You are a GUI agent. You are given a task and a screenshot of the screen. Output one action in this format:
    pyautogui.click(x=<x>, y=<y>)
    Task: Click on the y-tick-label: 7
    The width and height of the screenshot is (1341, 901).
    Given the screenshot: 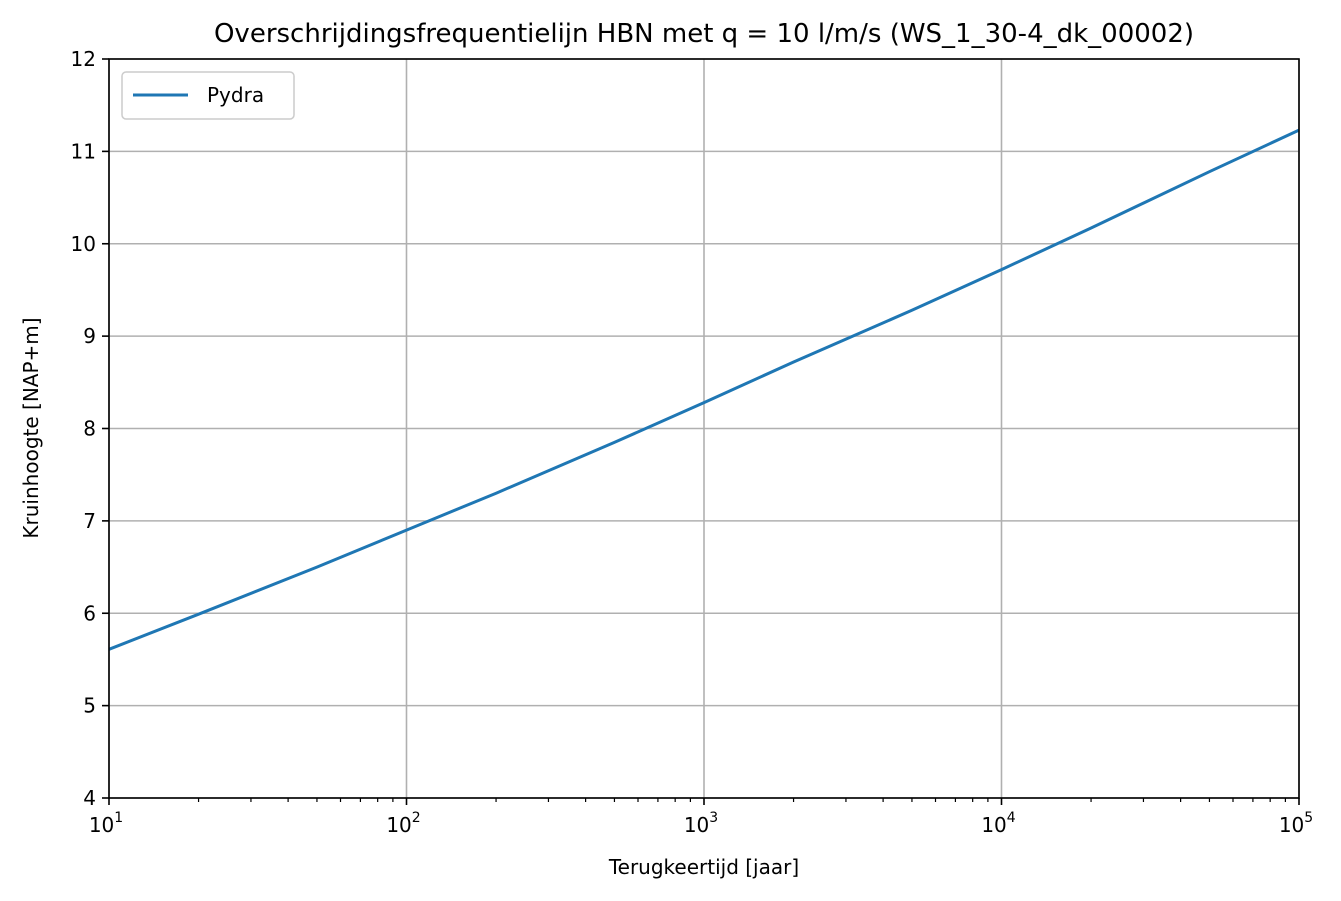 What is the action you would take?
    pyautogui.click(x=89, y=521)
    